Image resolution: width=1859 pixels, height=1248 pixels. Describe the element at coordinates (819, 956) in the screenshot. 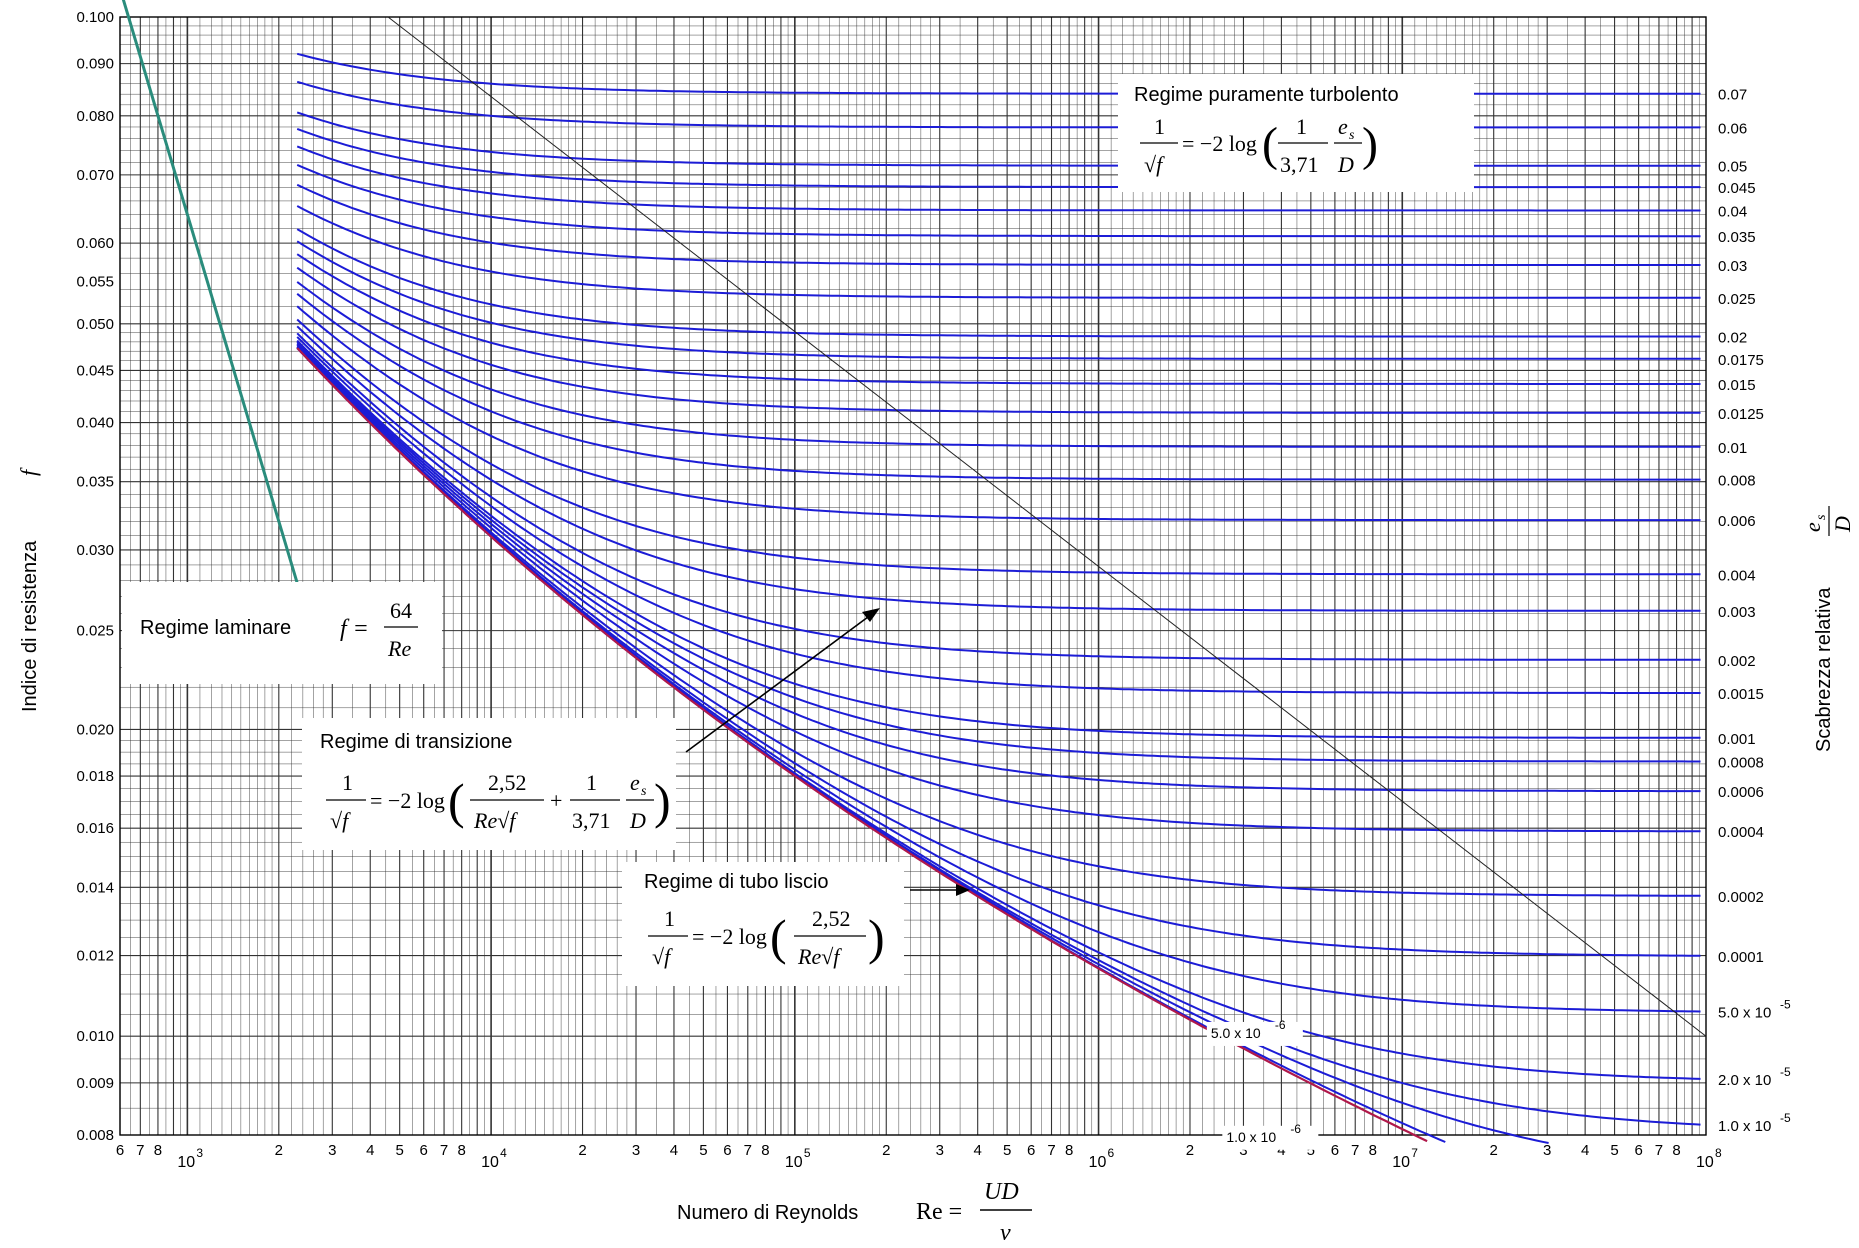

I see `liscio-b: Re√f` at that location.